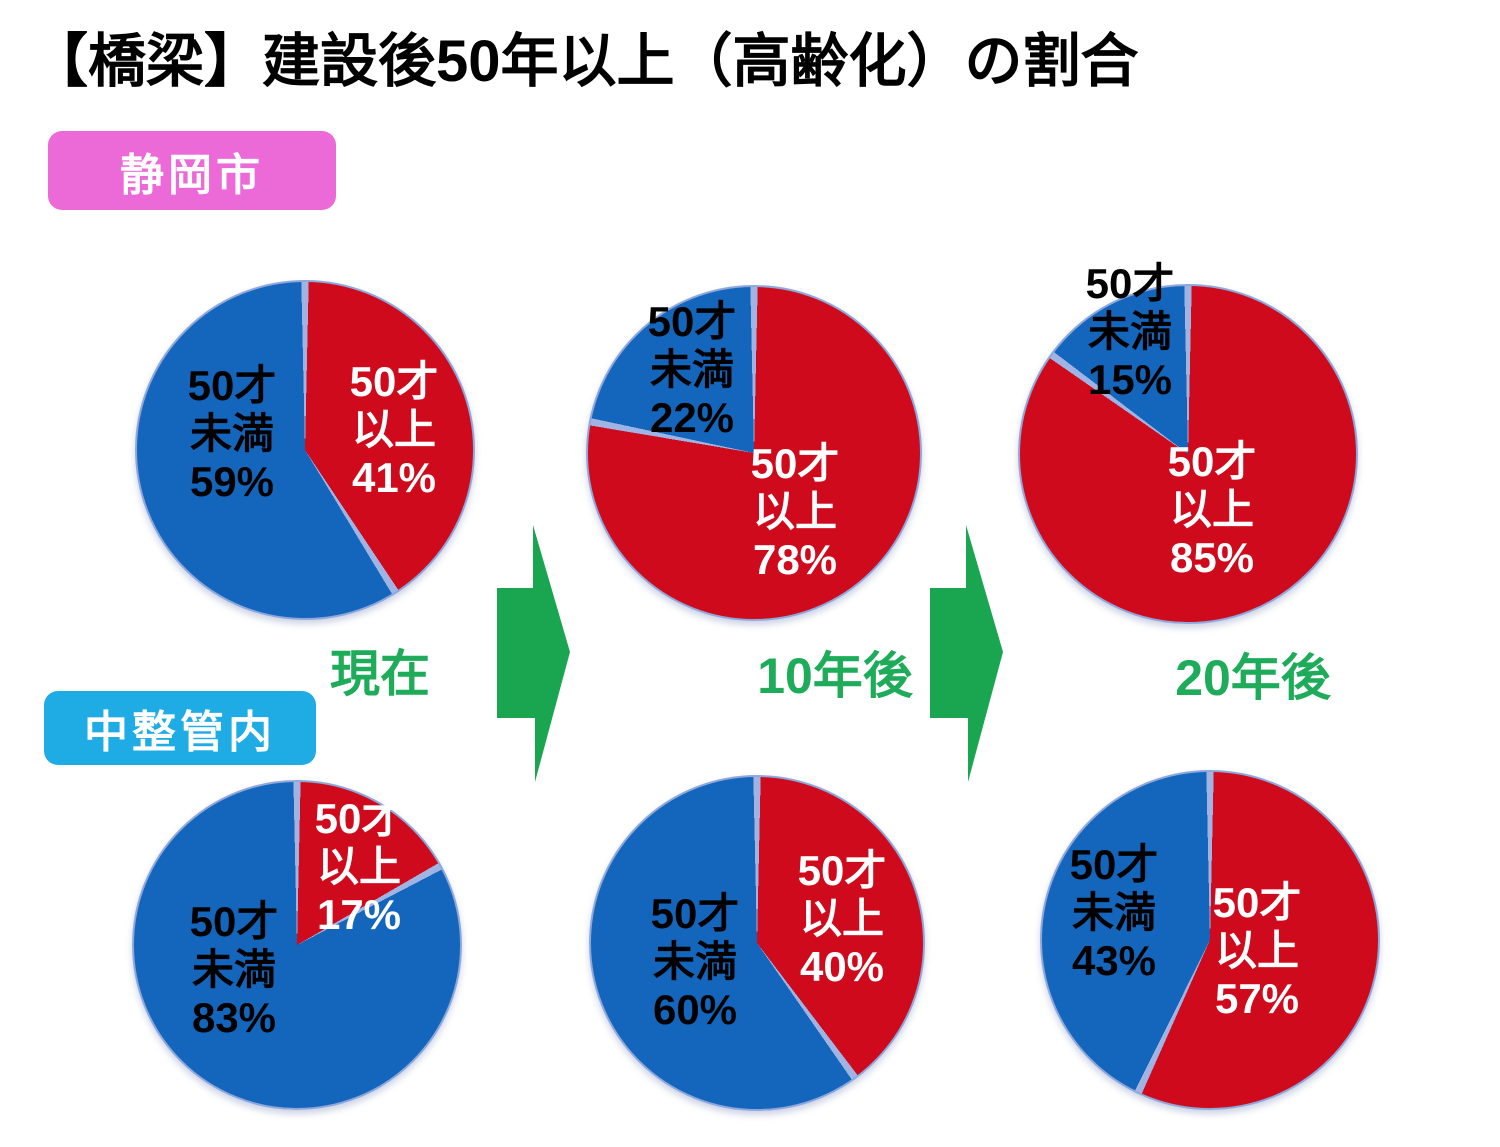 The height and width of the screenshot is (1147, 1500). I want to click on pie-chusei-20y: 50才 未満 43% 50才 以上 57%, so click(1210, 940).